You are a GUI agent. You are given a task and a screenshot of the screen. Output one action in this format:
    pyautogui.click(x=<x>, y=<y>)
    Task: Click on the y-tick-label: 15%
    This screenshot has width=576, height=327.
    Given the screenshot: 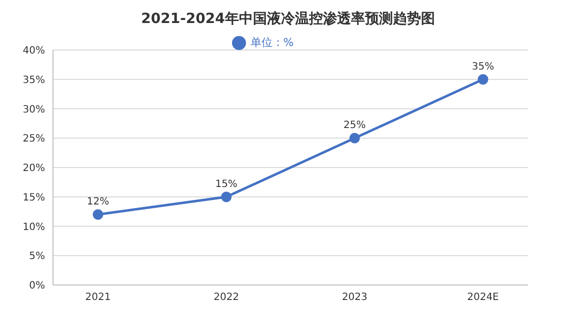 What is the action you would take?
    pyautogui.click(x=33, y=198)
    